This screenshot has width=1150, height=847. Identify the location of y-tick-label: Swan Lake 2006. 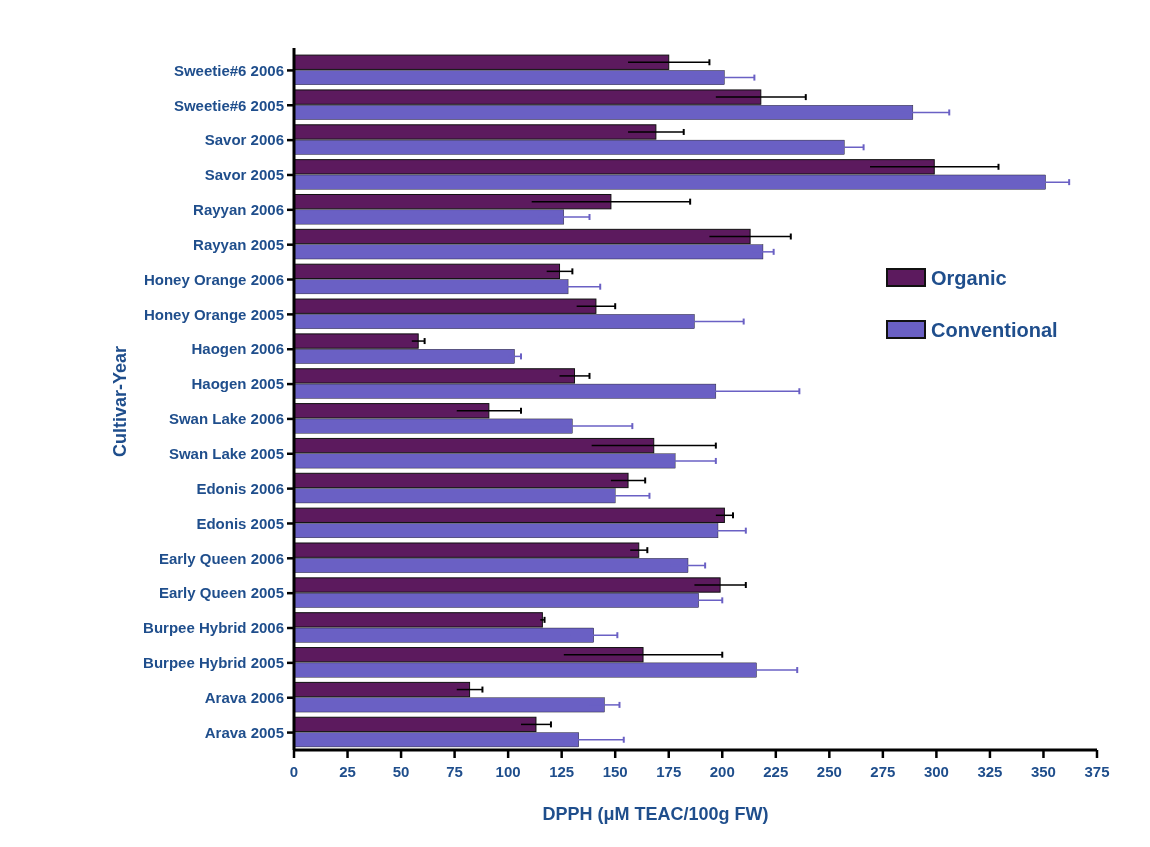
(226, 419).